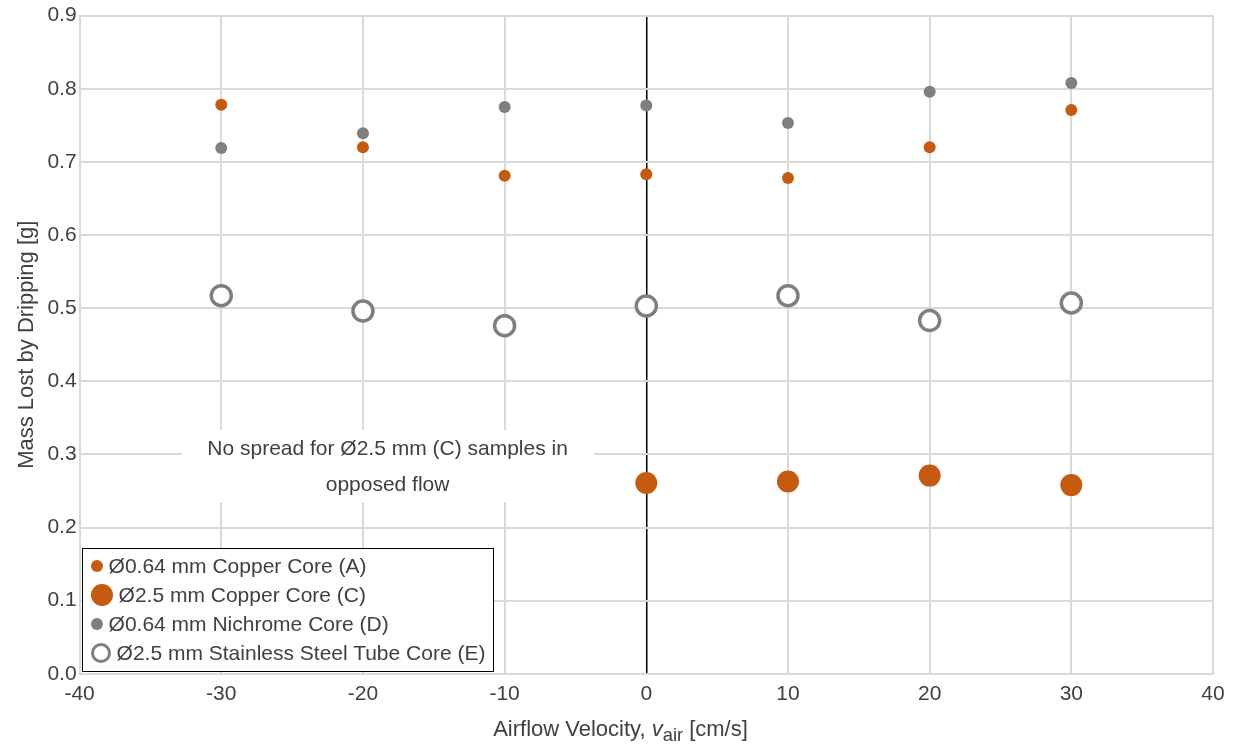 This screenshot has width=1241, height=750. Describe the element at coordinates (301, 653) in the screenshot. I see `legend-label: Ø2.5 mm Stainless Steel Tube Core (E)` at that location.